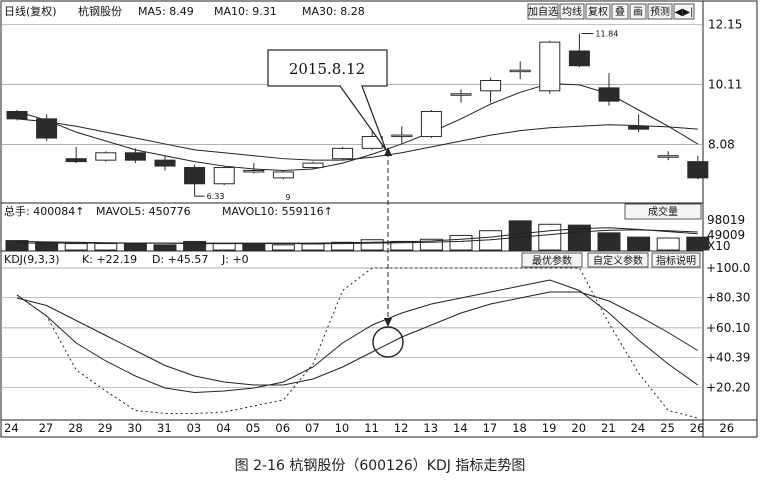  Describe the element at coordinates (105, 428) in the screenshot. I see `x-tick-label: 29` at that location.